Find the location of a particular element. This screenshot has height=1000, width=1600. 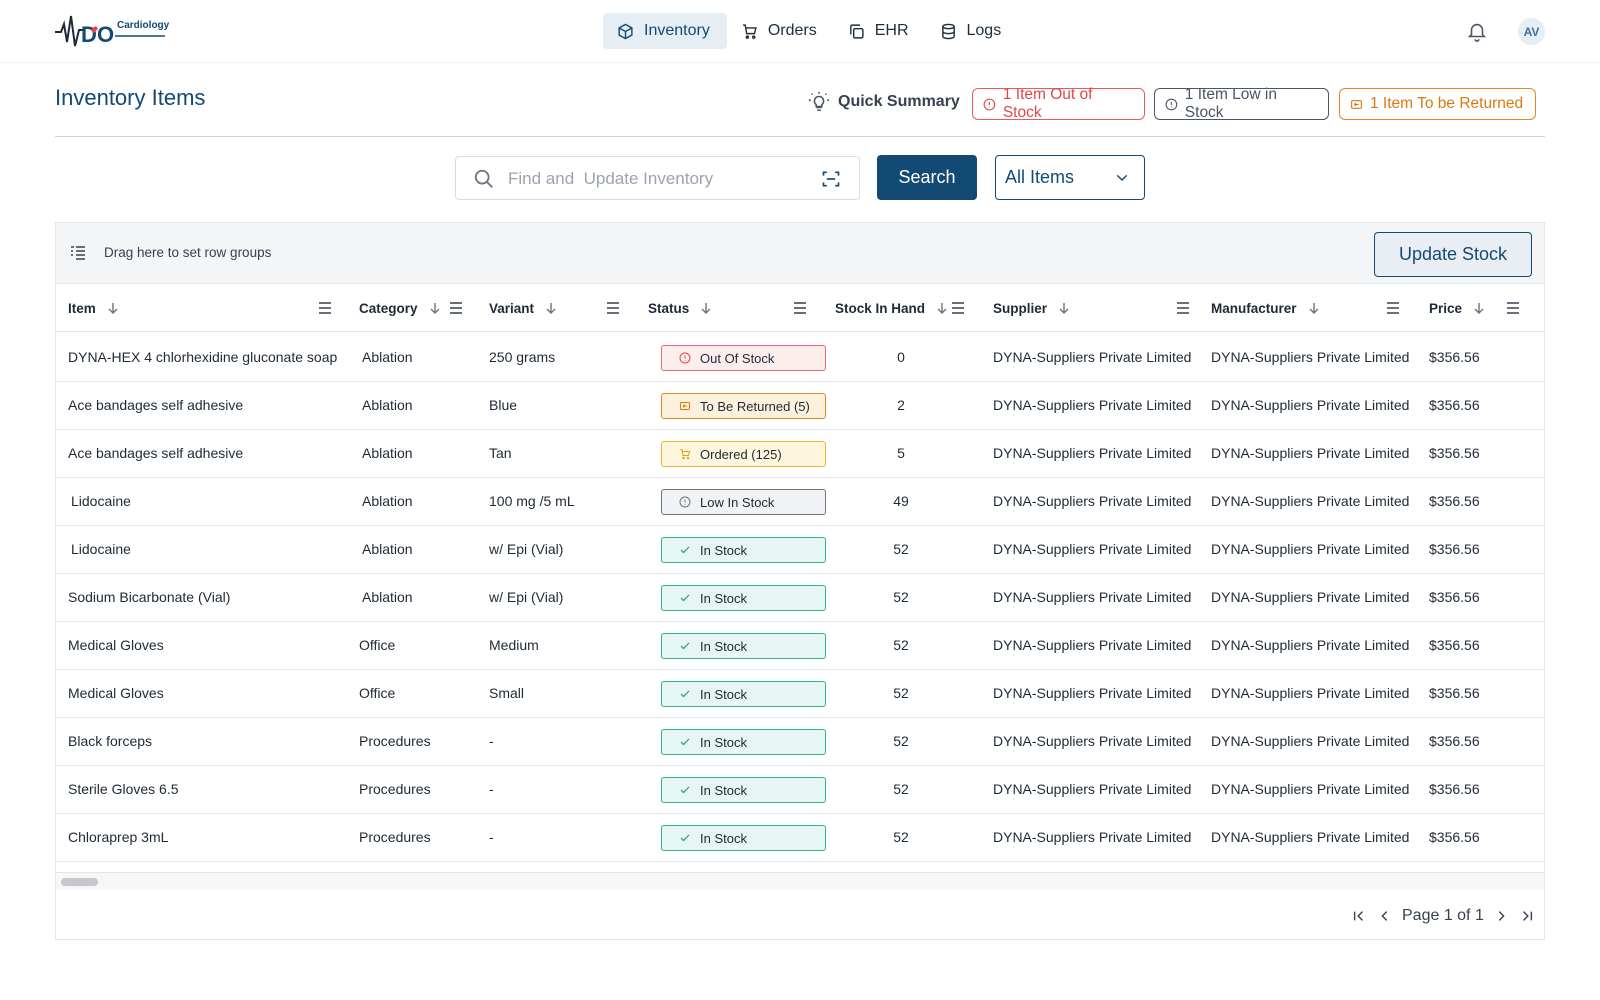

chevron-down-icon is located at coordinates (1122, 178).